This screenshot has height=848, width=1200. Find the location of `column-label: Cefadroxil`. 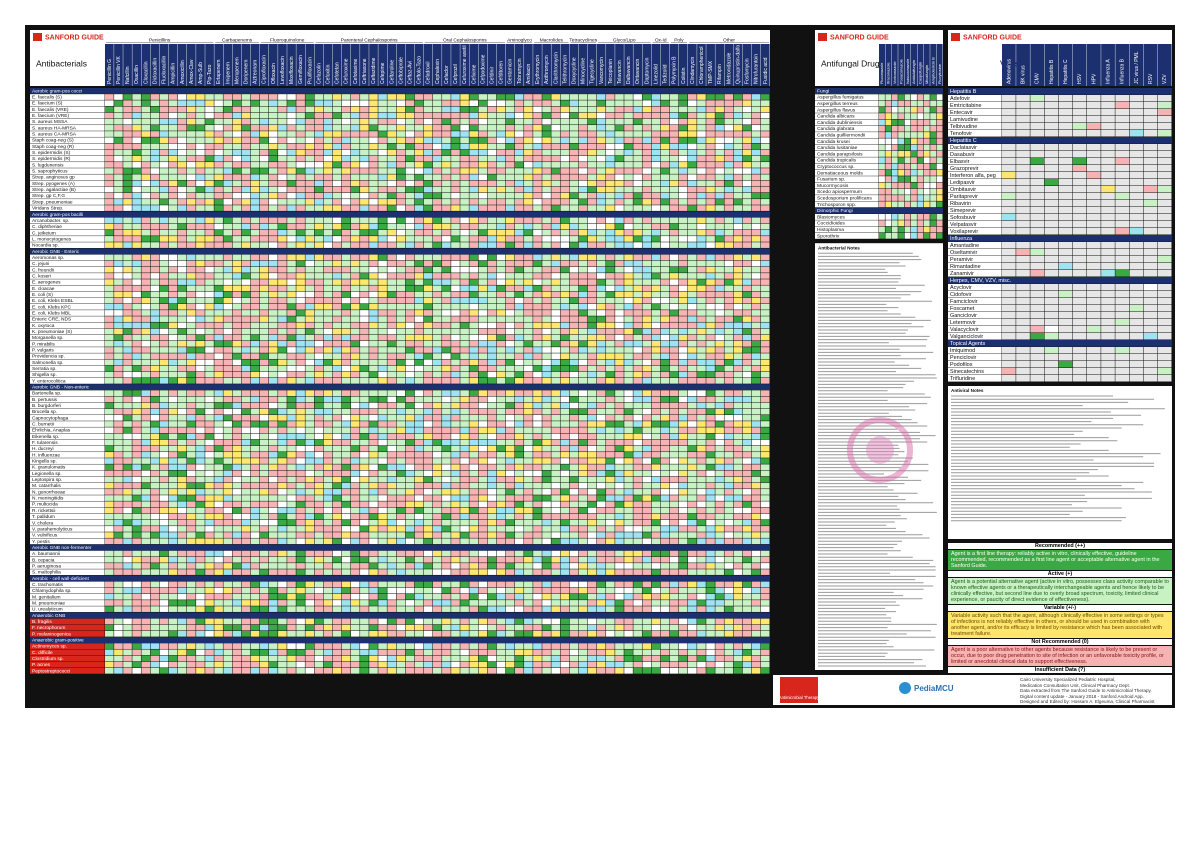

column-label: Cefadroxil is located at coordinates (429, 72).